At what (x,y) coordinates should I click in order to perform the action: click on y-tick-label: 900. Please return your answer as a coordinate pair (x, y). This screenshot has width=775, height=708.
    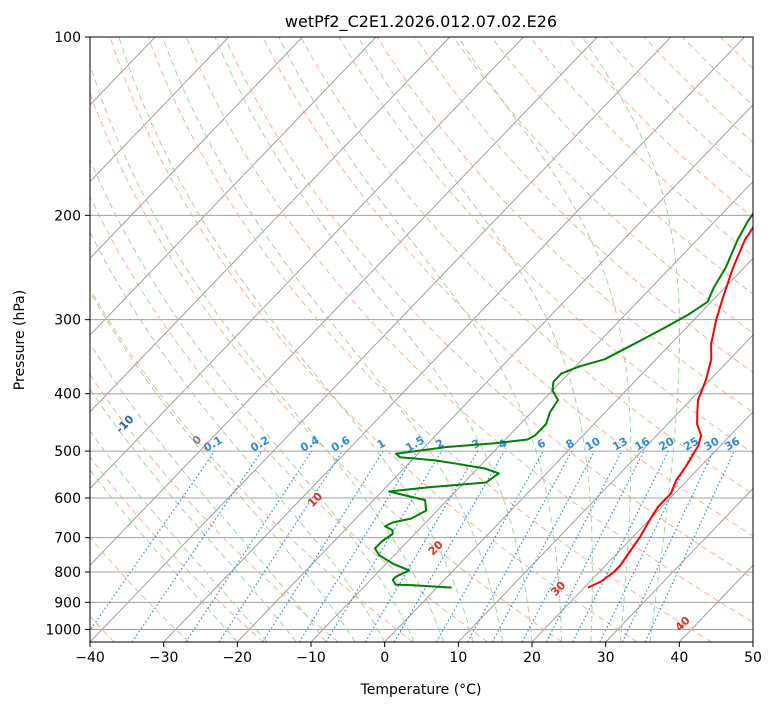
    Looking at the image, I should click on (67, 603).